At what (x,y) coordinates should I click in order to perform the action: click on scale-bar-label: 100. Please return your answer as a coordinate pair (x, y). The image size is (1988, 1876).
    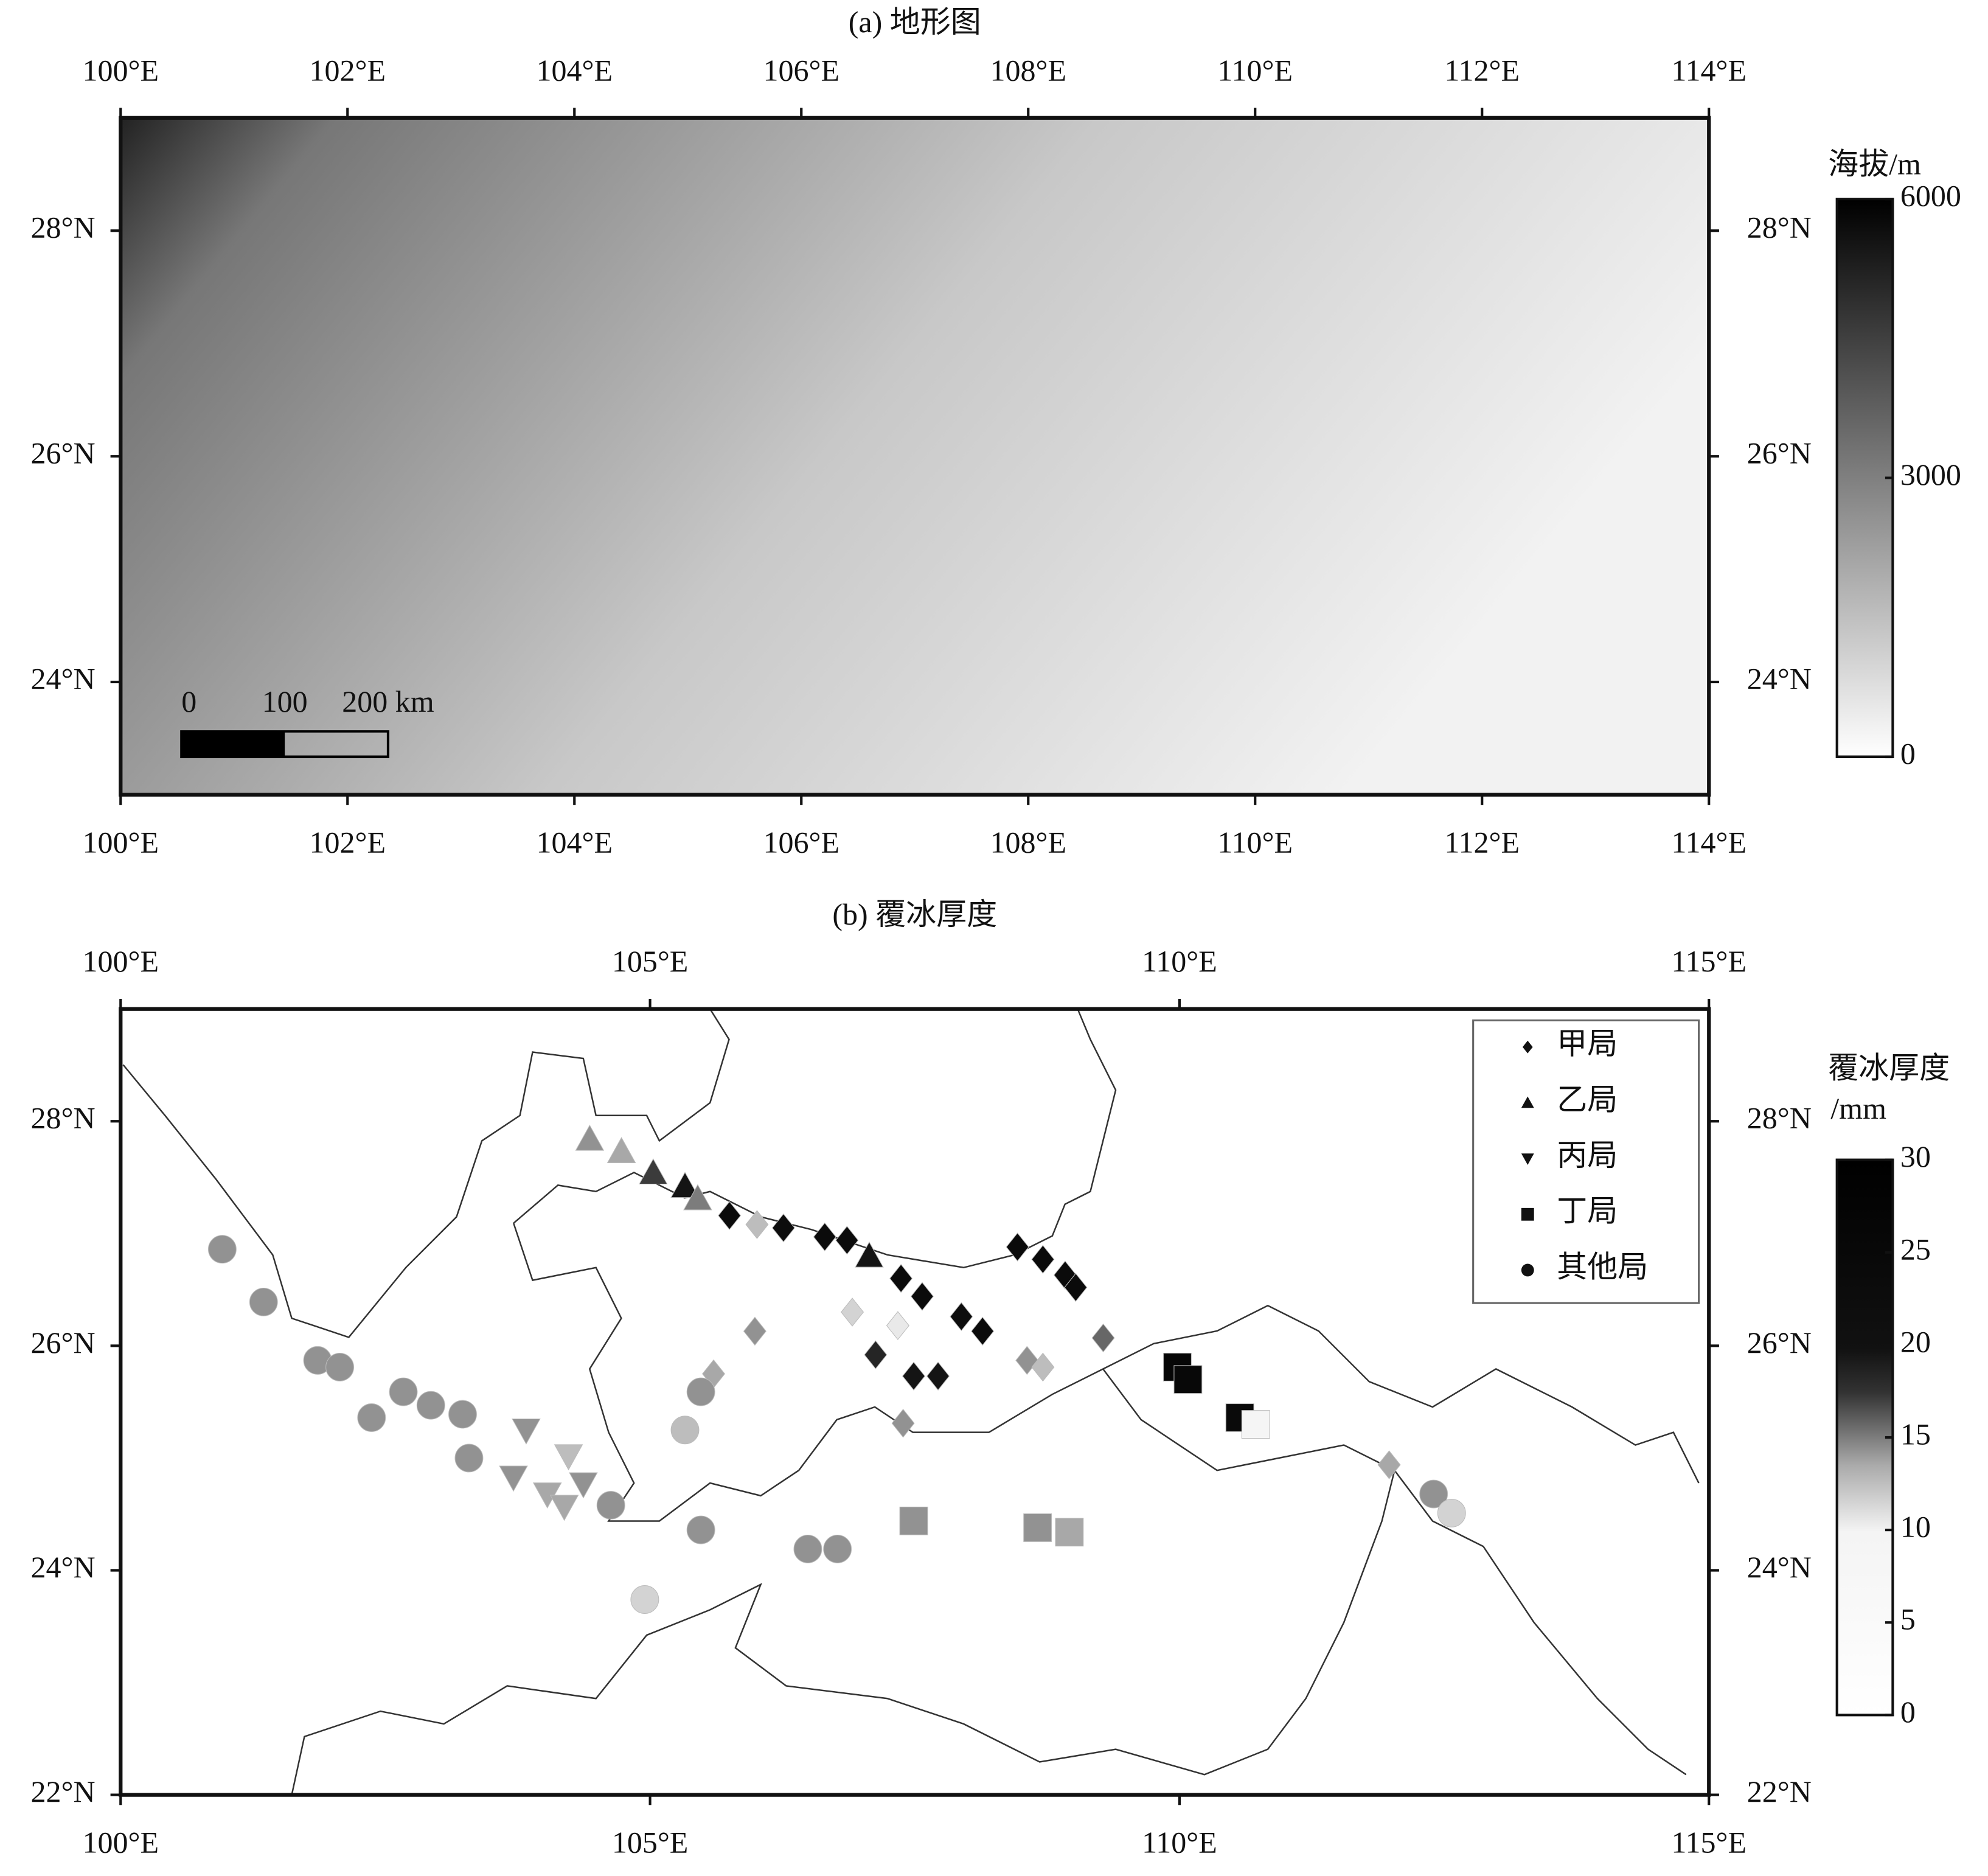
    Looking at the image, I should click on (285, 701).